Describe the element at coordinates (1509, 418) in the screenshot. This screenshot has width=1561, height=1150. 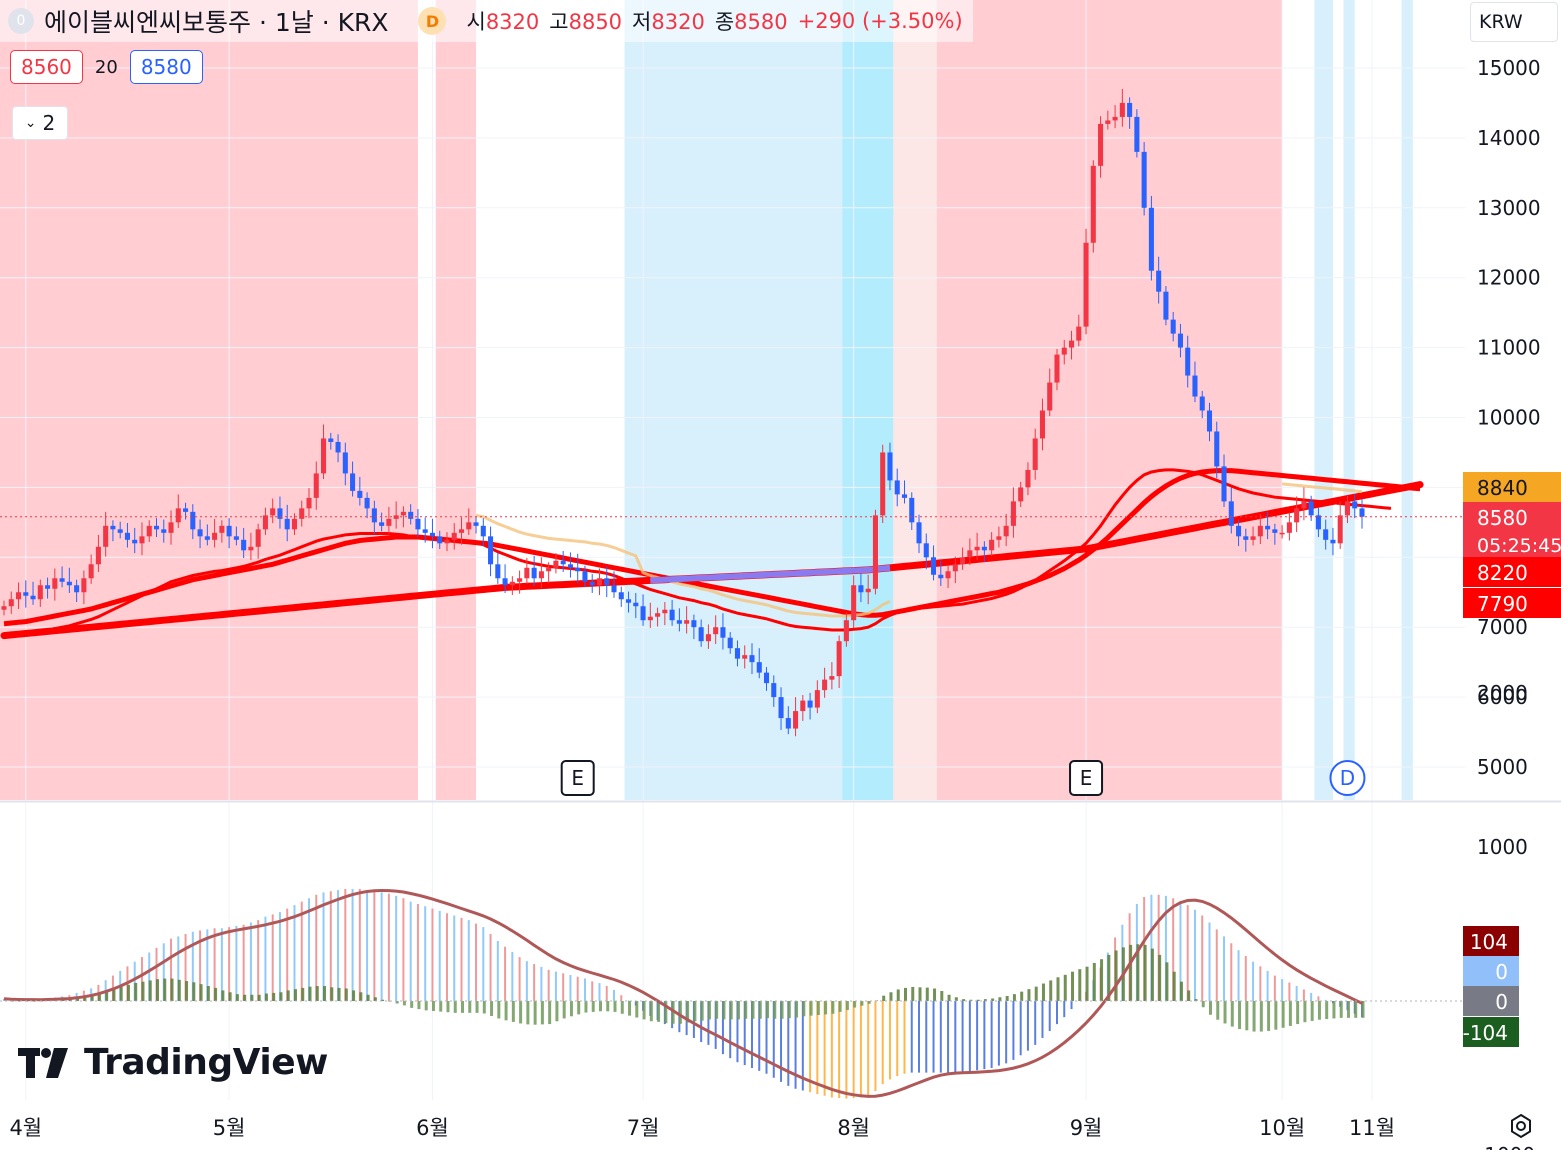
I see `price-axis-tick: 10000` at that location.